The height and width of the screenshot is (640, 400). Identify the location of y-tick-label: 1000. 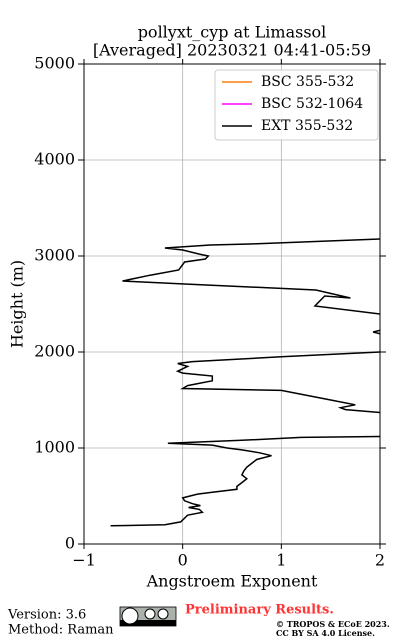
(54, 447).